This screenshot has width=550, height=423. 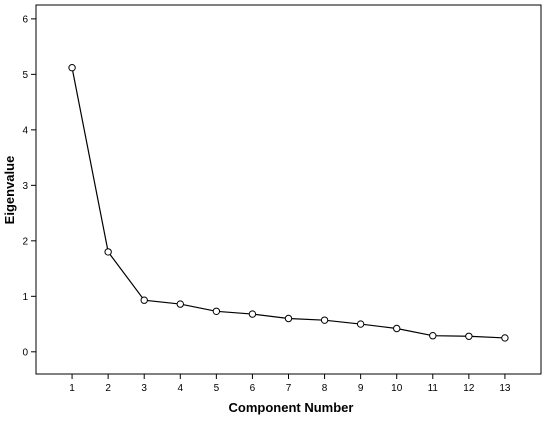 I want to click on y-tick-label: 1, so click(x=25, y=297).